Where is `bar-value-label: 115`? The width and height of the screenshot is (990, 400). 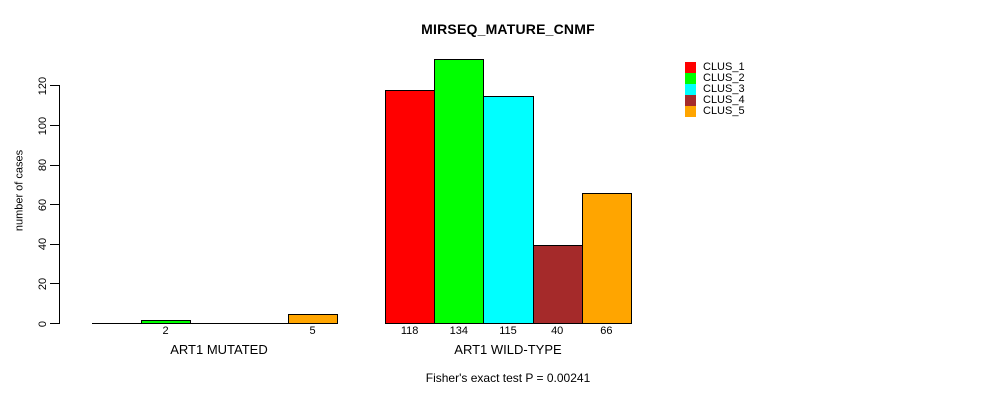
bar-value-label: 115 is located at coordinates (508, 331).